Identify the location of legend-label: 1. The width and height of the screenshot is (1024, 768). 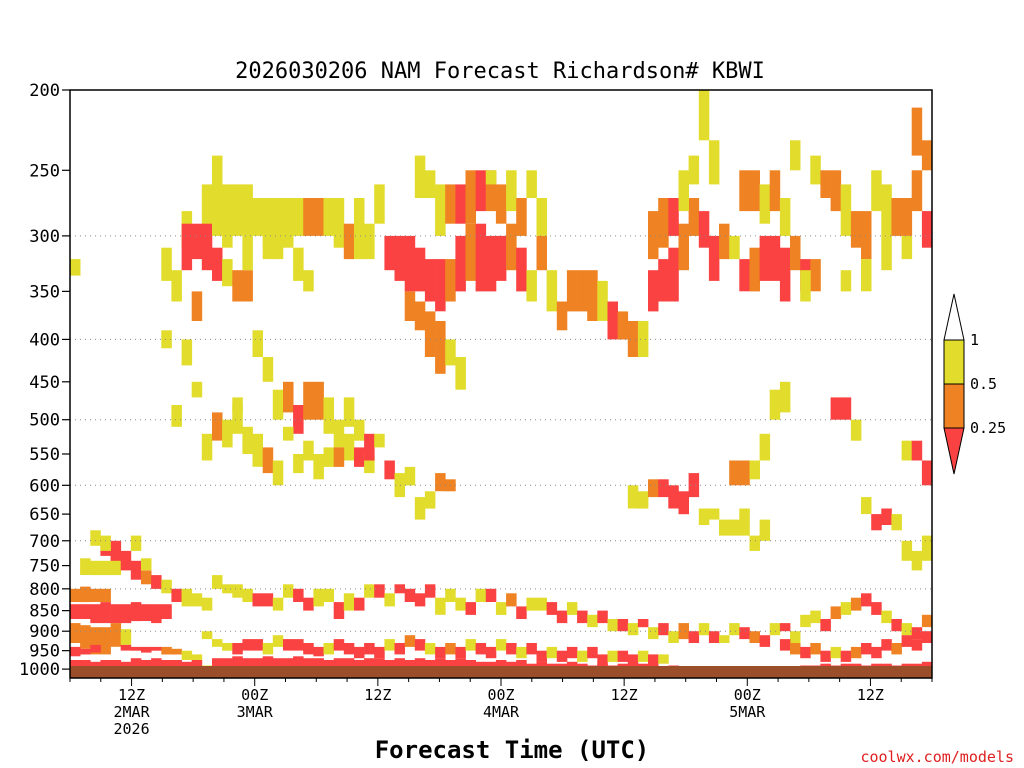
(974, 340).